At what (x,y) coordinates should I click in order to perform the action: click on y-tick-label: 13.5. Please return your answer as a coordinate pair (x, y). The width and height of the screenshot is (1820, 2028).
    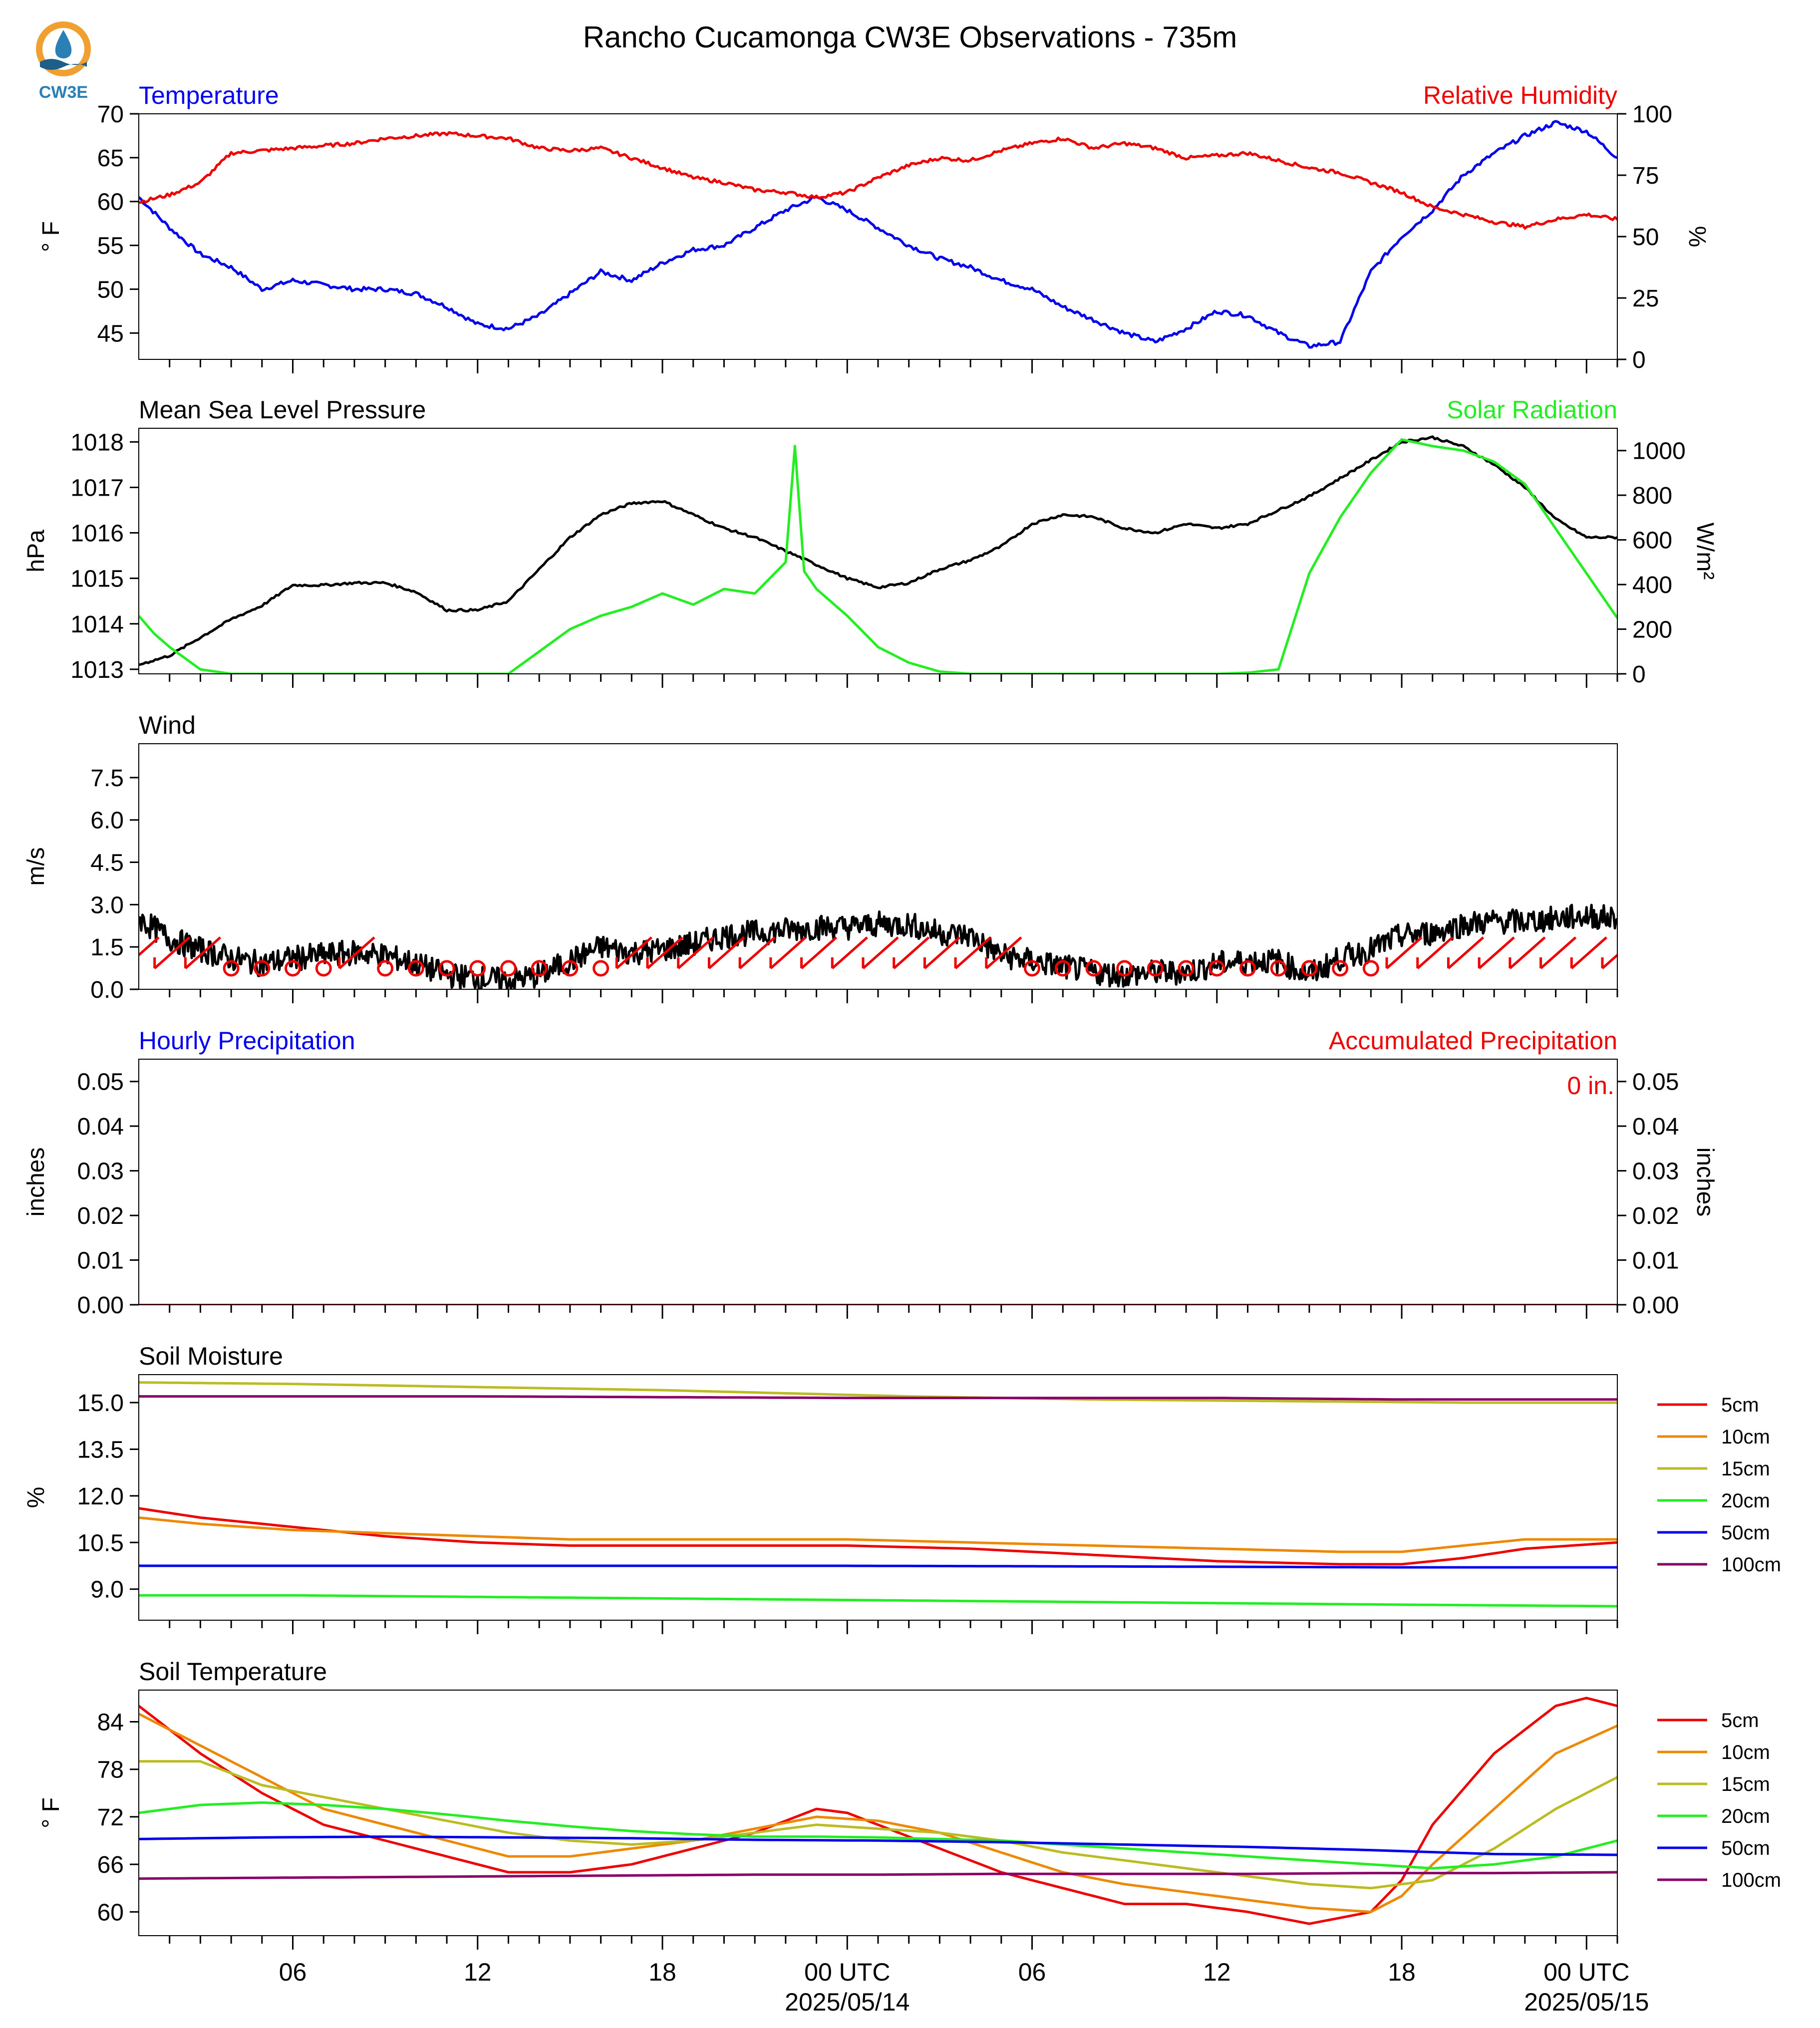
    Looking at the image, I should click on (100, 1450).